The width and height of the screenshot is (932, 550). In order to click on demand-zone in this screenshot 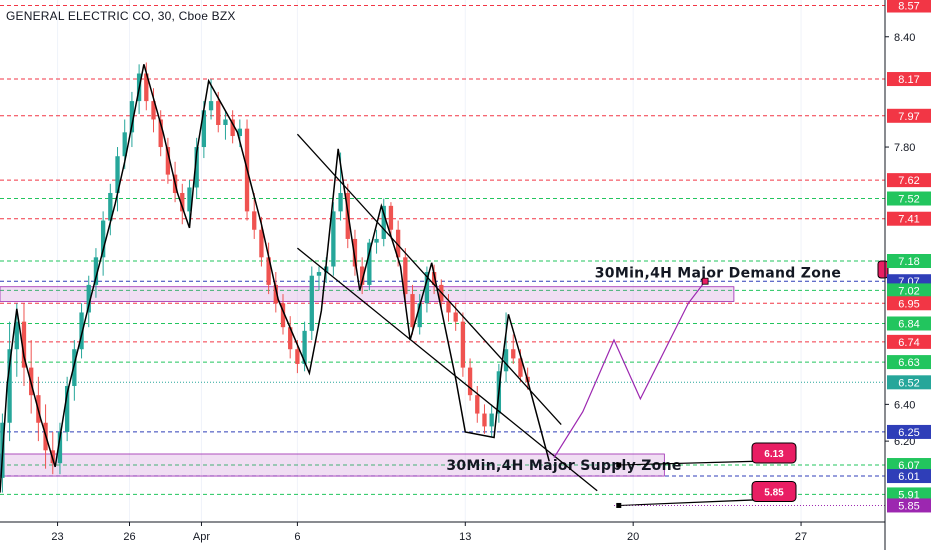, I will do `click(367, 294)`.